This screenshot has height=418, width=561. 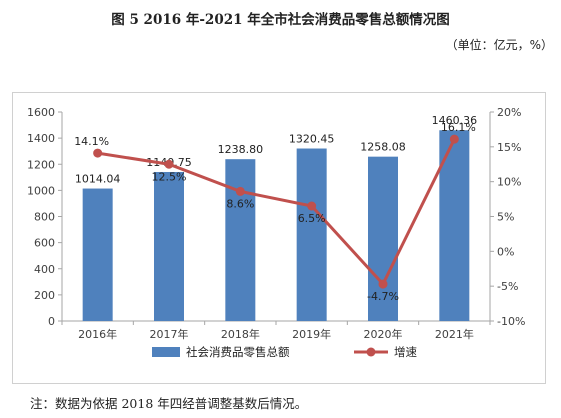 I want to click on left-tick-label: 1200, so click(x=41, y=164).